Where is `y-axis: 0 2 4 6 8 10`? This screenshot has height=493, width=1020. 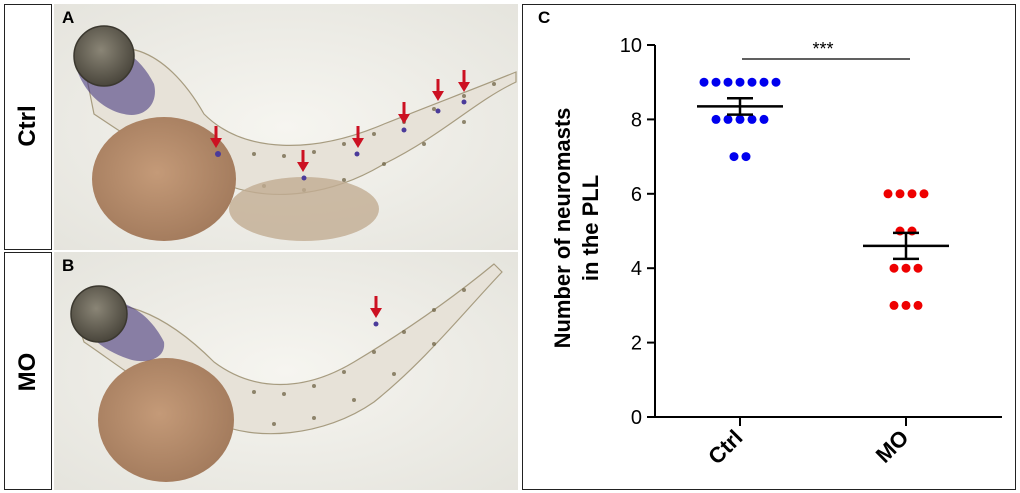
y-axis: 0 2 4 6 8 10 is located at coordinates (638, 232).